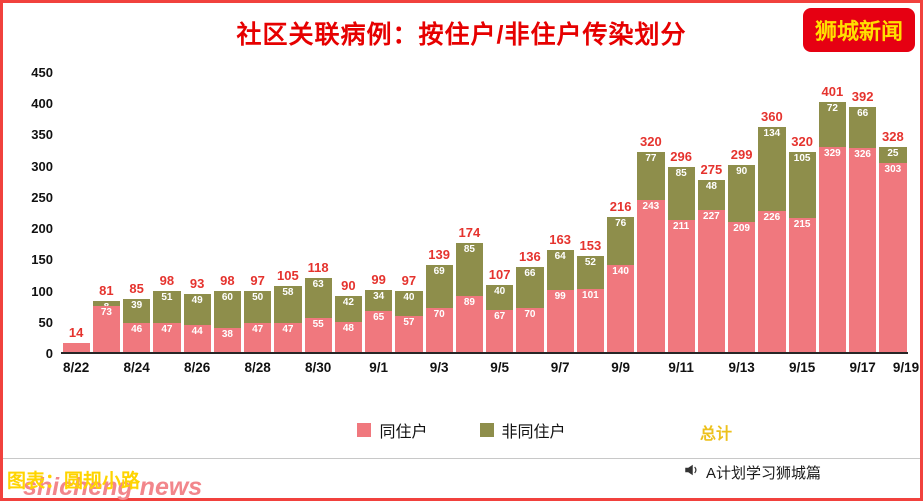  What do you see at coordinates (137, 337) in the screenshot?
I see `segment-household: 46` at bounding box center [137, 337].